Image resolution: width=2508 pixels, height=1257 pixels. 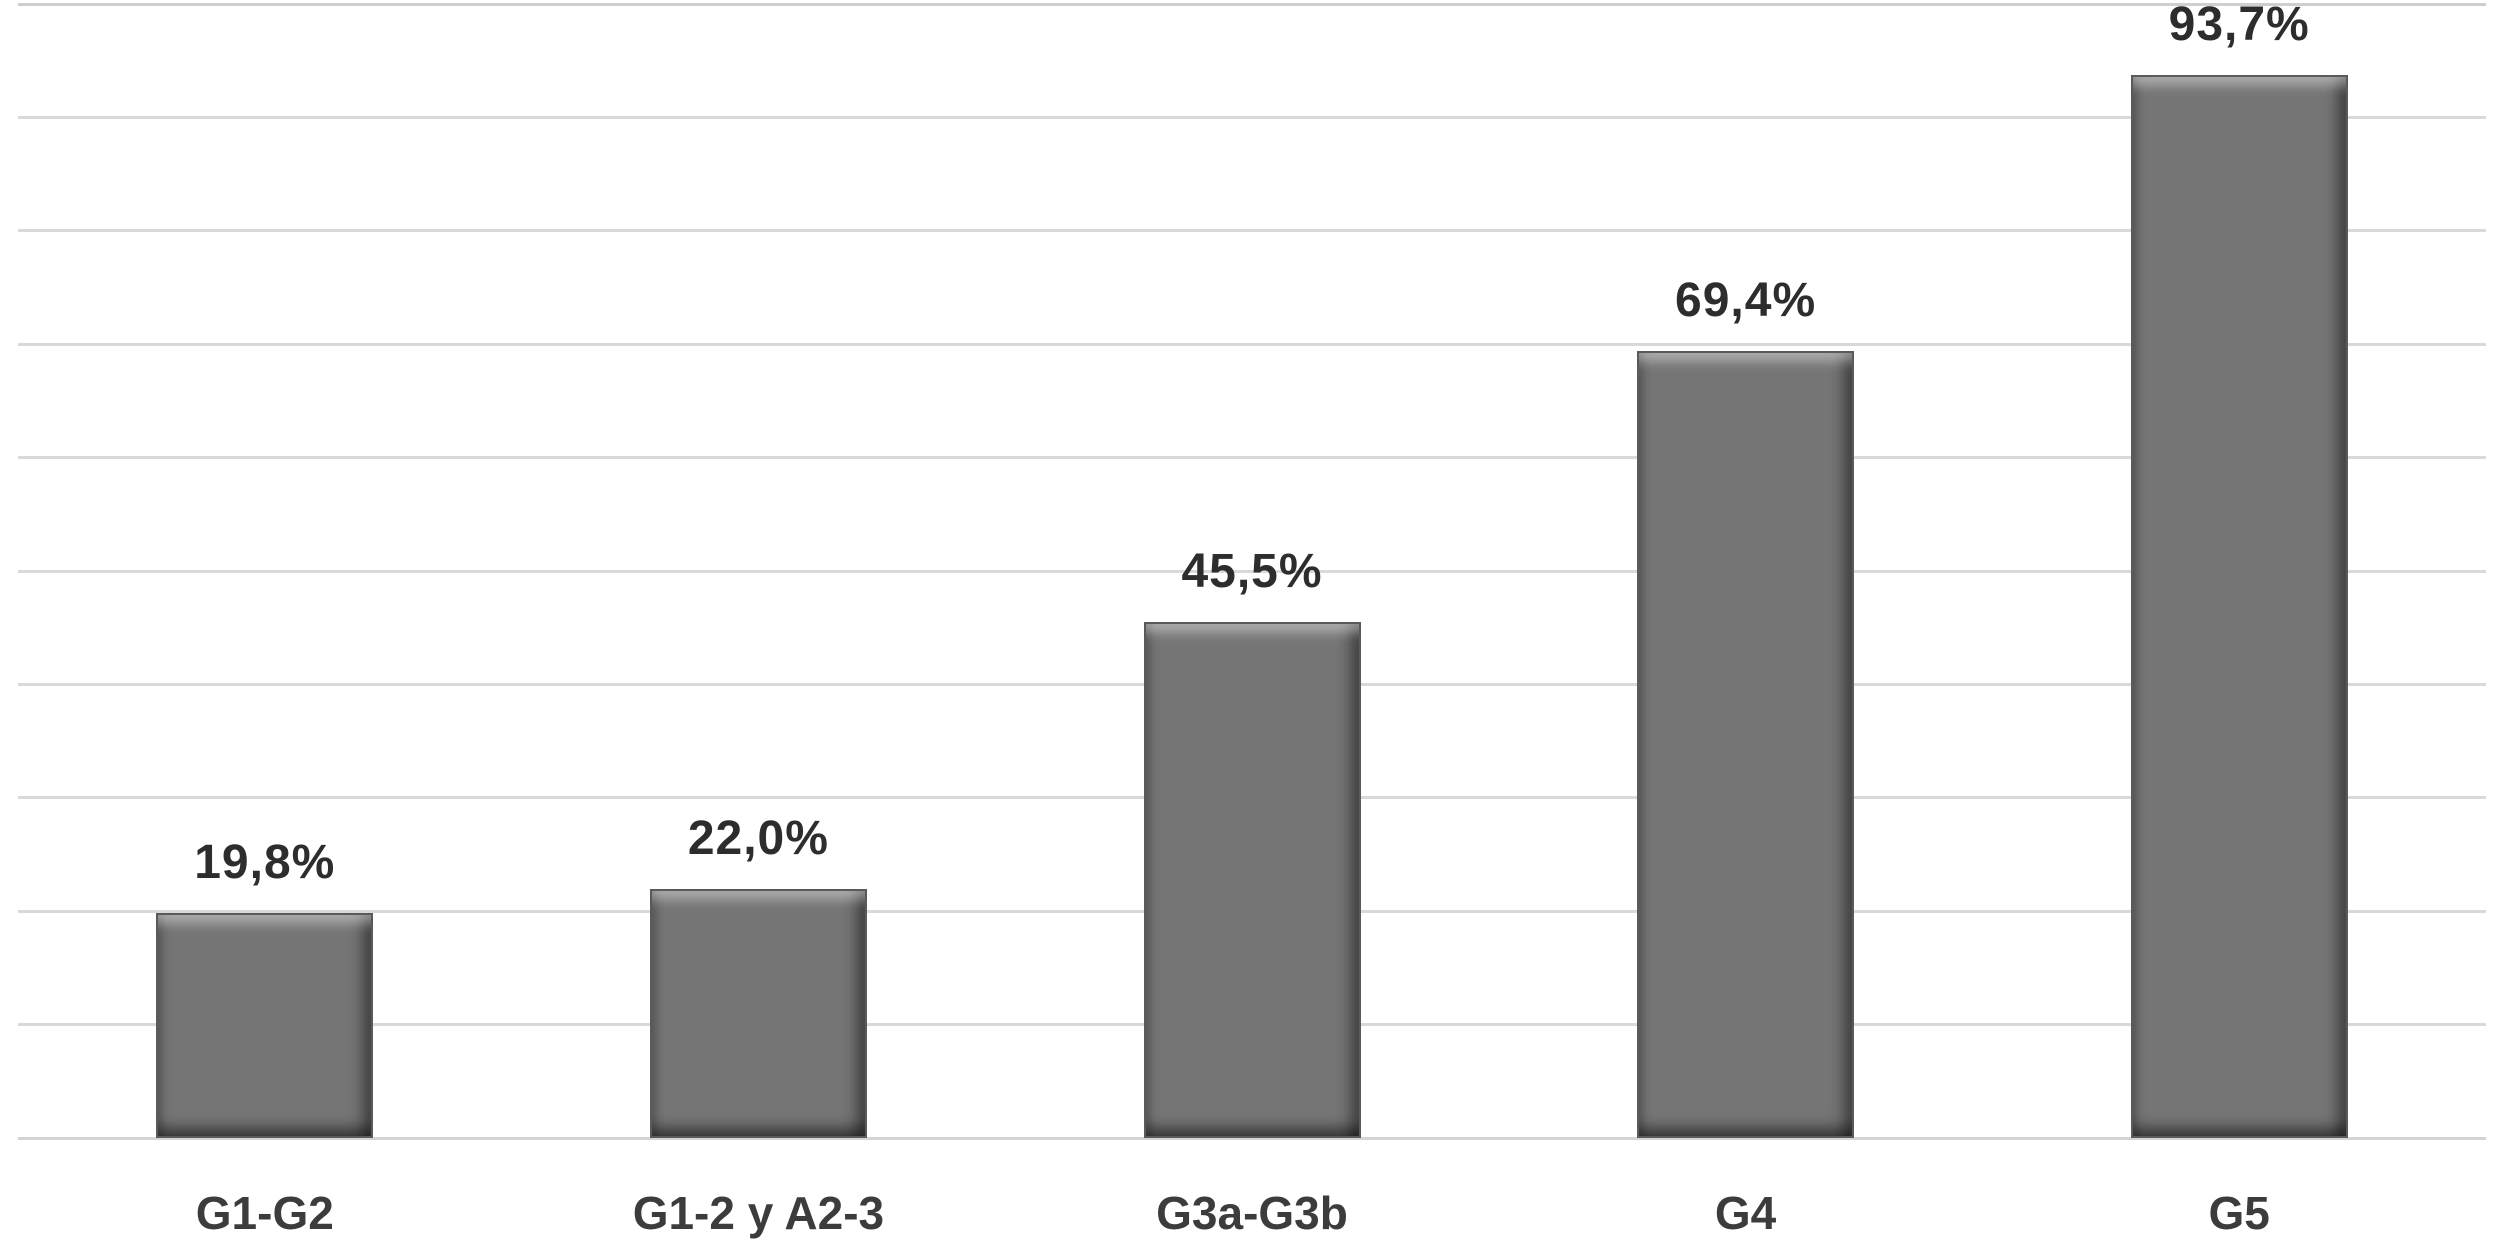 I want to click on category-label: G1-G2, so click(x=264, y=1213).